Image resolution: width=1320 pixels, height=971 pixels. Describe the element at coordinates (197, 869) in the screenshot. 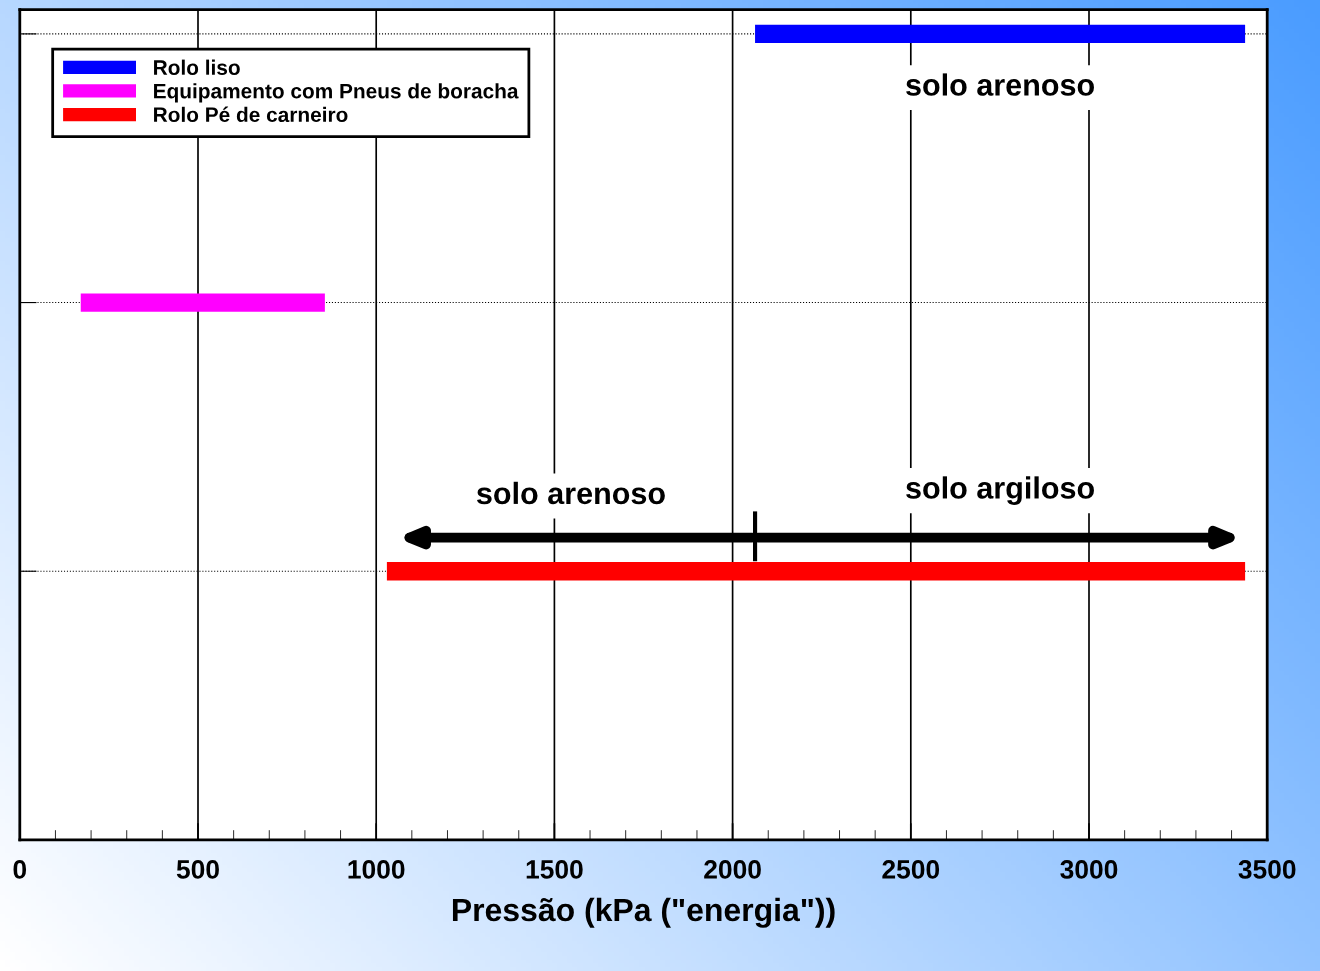

I see `x-tick-label: 500` at that location.